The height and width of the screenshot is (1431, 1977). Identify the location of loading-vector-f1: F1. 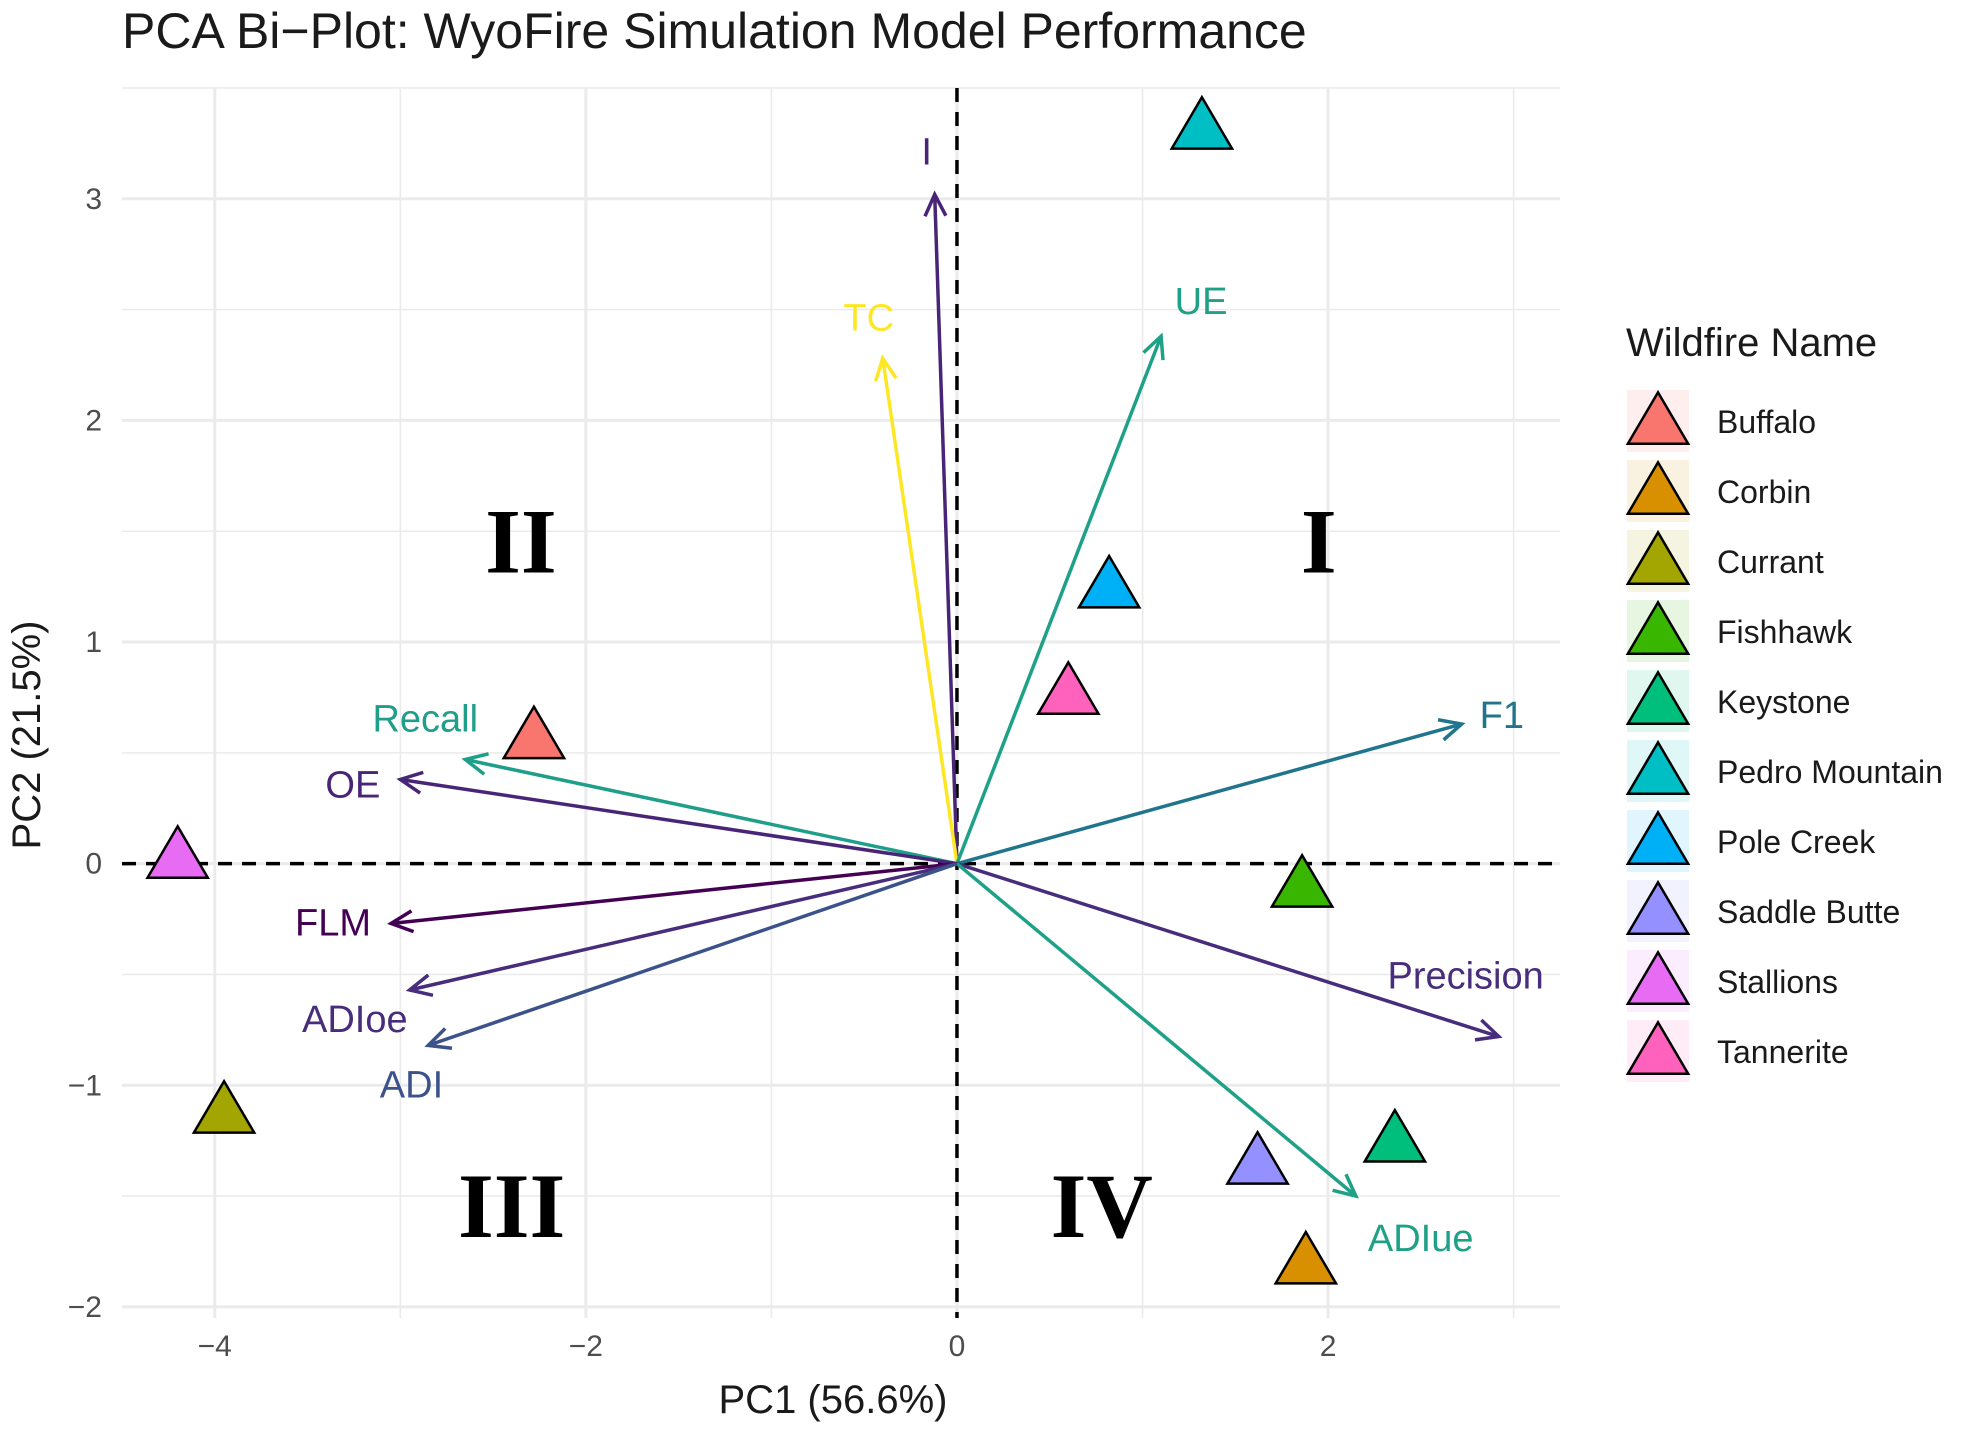
(1240, 780).